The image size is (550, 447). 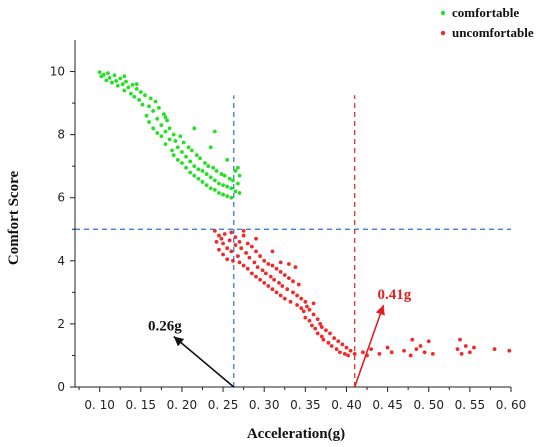 I want to click on x-tick-label: 0. 55, so click(x=470, y=405).